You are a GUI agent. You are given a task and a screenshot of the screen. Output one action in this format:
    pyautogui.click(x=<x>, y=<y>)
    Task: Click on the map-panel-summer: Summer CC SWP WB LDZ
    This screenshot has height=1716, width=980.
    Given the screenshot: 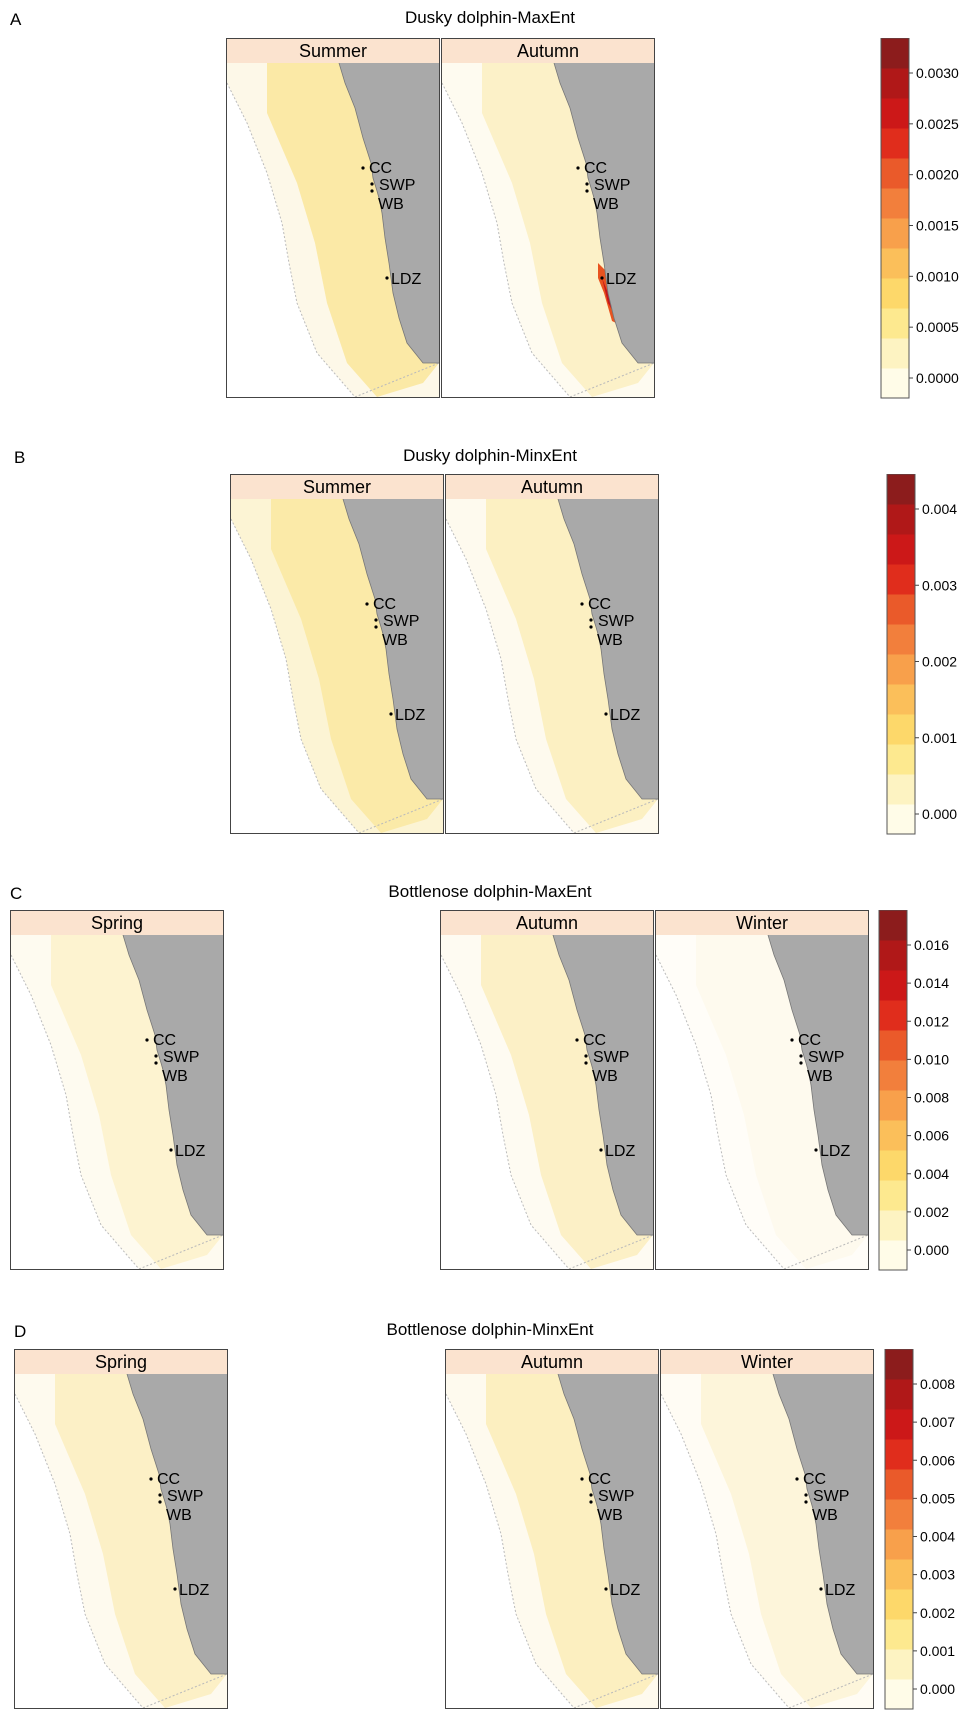 What is the action you would take?
    pyautogui.click(x=337, y=654)
    